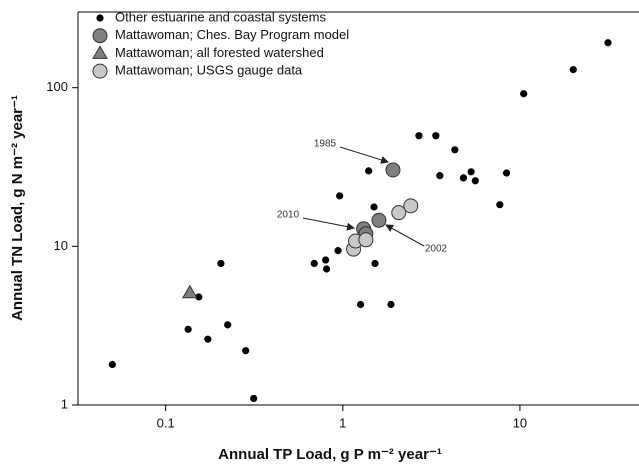 Image resolution: width=639 pixels, height=469 pixels. I want to click on annotation: 2010, so click(288, 215).